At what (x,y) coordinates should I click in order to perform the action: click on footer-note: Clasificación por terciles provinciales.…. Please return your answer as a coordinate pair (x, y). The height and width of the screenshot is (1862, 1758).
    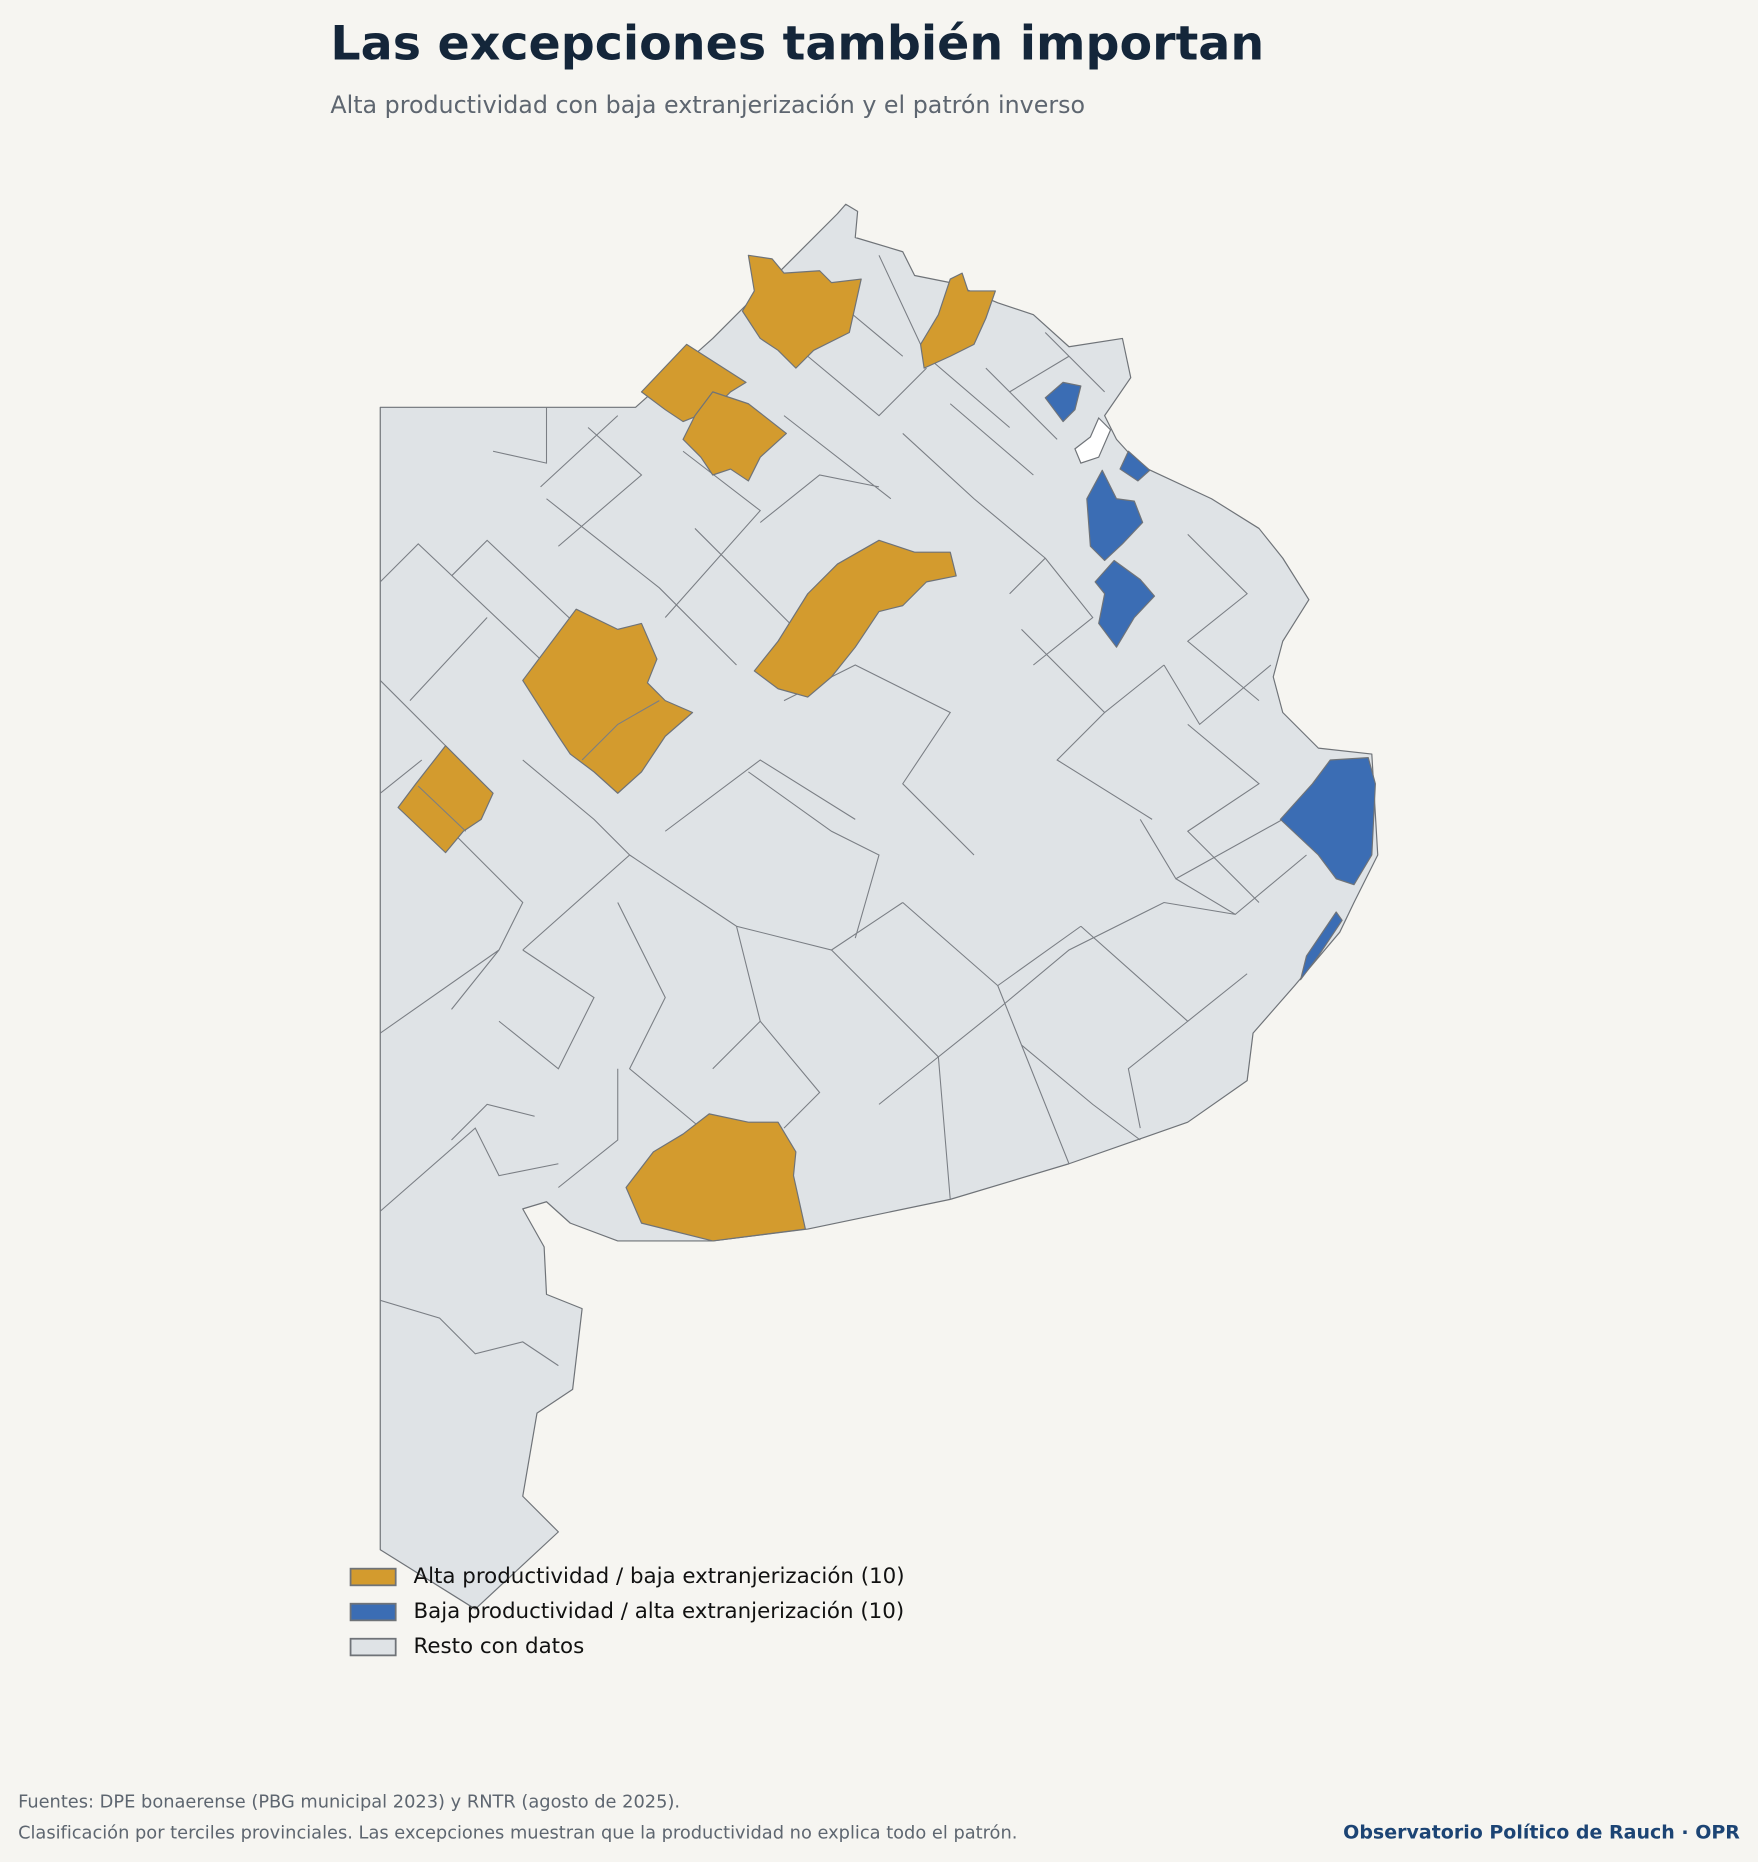
    Looking at the image, I should click on (517, 1832).